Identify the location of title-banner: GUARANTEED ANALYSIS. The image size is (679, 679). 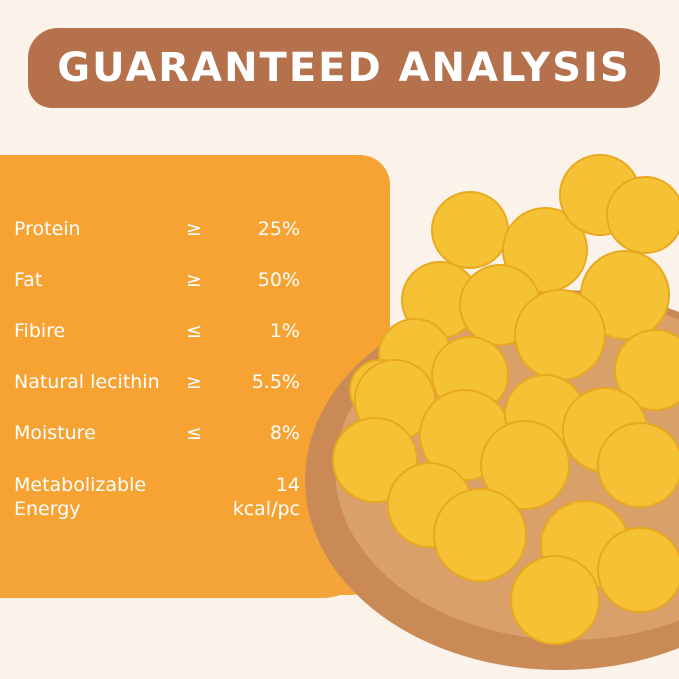
(344, 68).